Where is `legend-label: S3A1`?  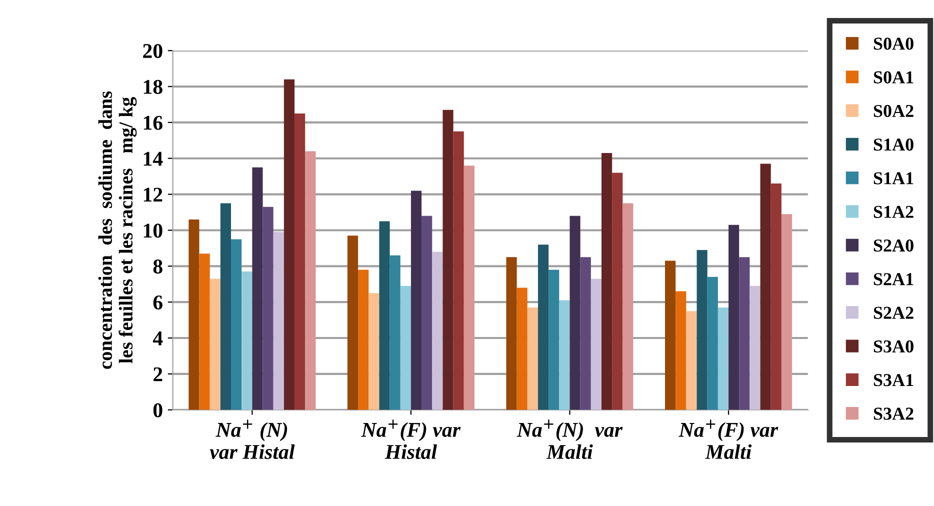 legend-label: S3A1 is located at coordinates (894, 380).